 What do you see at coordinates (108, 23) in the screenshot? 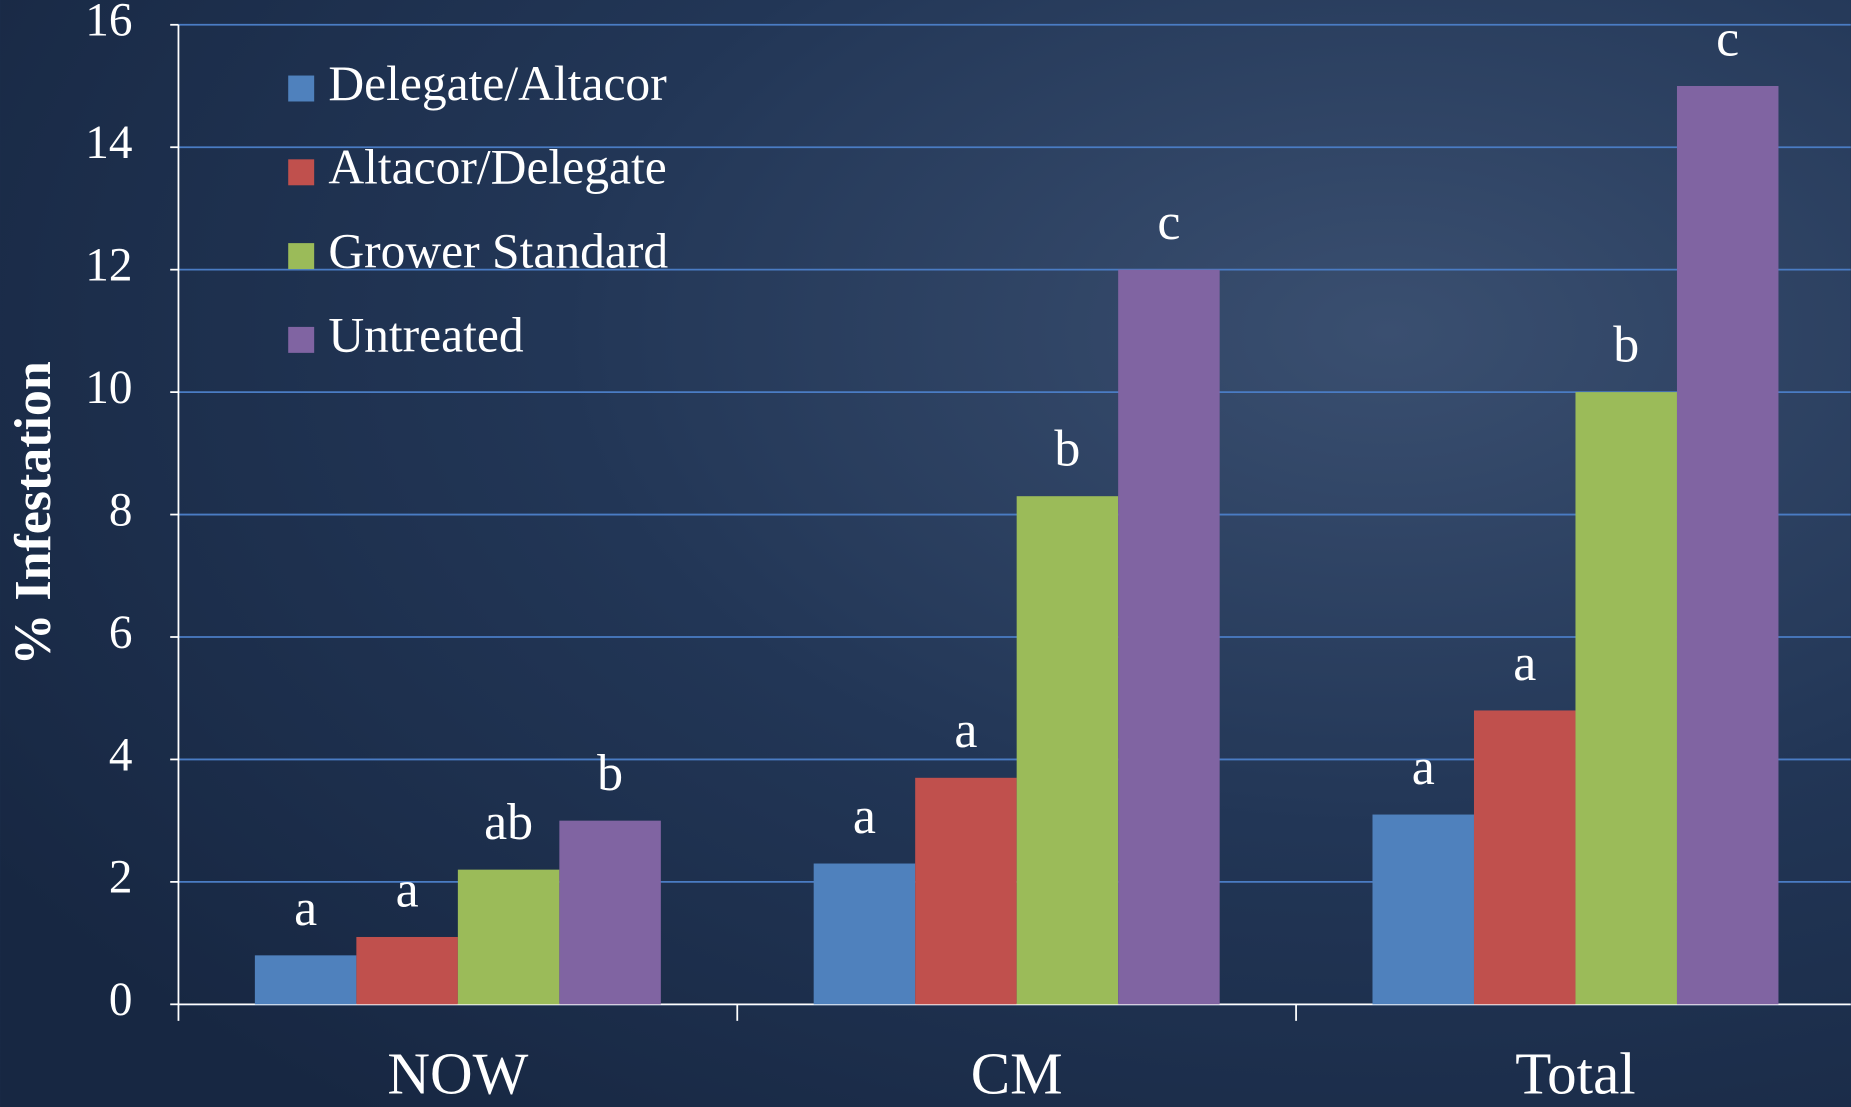
I see `y-tick-label: 16` at bounding box center [108, 23].